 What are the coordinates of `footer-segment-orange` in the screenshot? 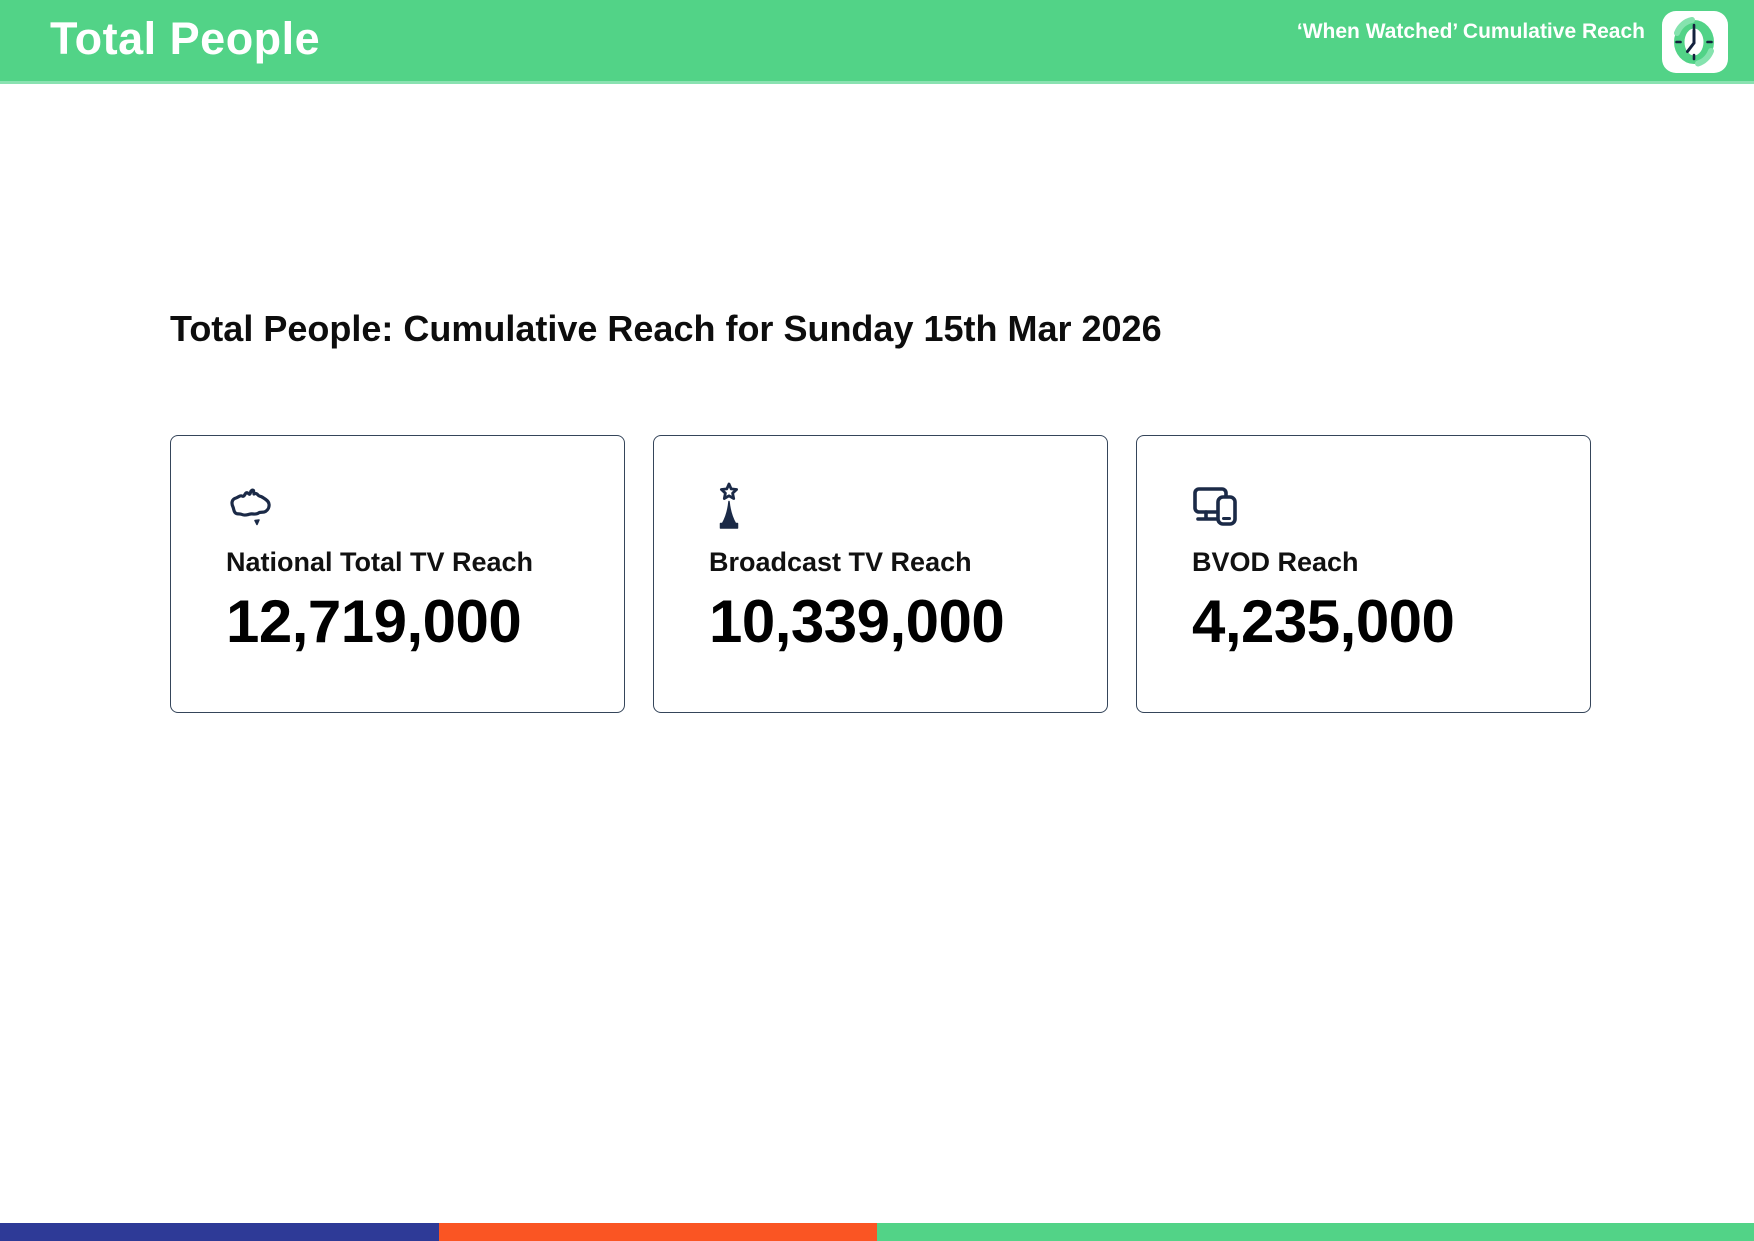 It's located at (657, 1232).